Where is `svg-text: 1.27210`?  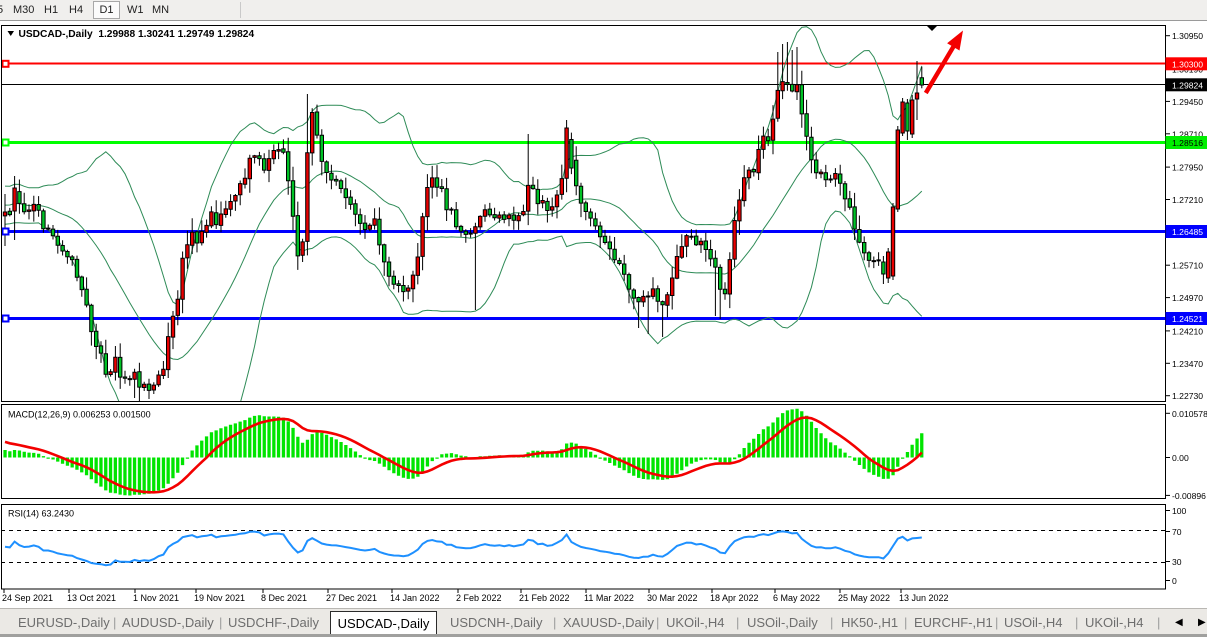
svg-text: 1.27210 is located at coordinates (1187, 200).